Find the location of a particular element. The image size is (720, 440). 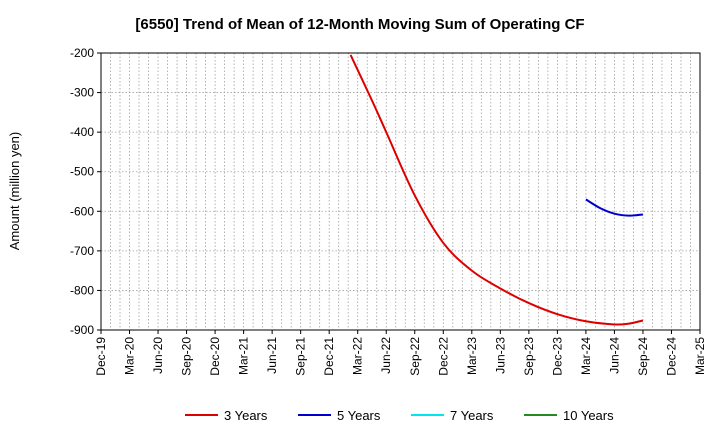

x-tick-label: Sep-23 is located at coordinates (529, 356).